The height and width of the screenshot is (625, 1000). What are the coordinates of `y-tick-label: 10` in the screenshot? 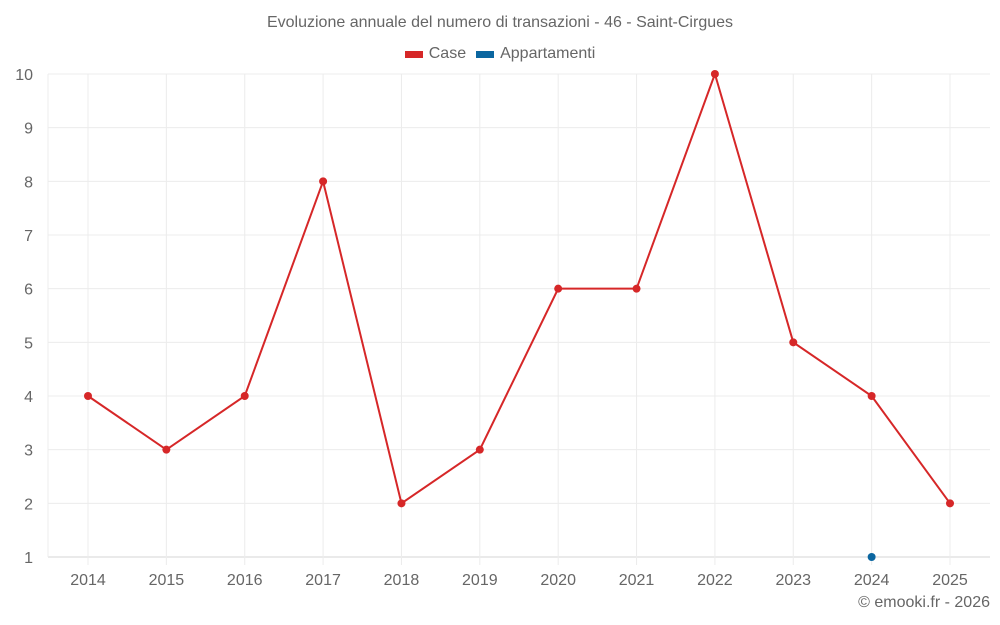 It's located at (24, 75).